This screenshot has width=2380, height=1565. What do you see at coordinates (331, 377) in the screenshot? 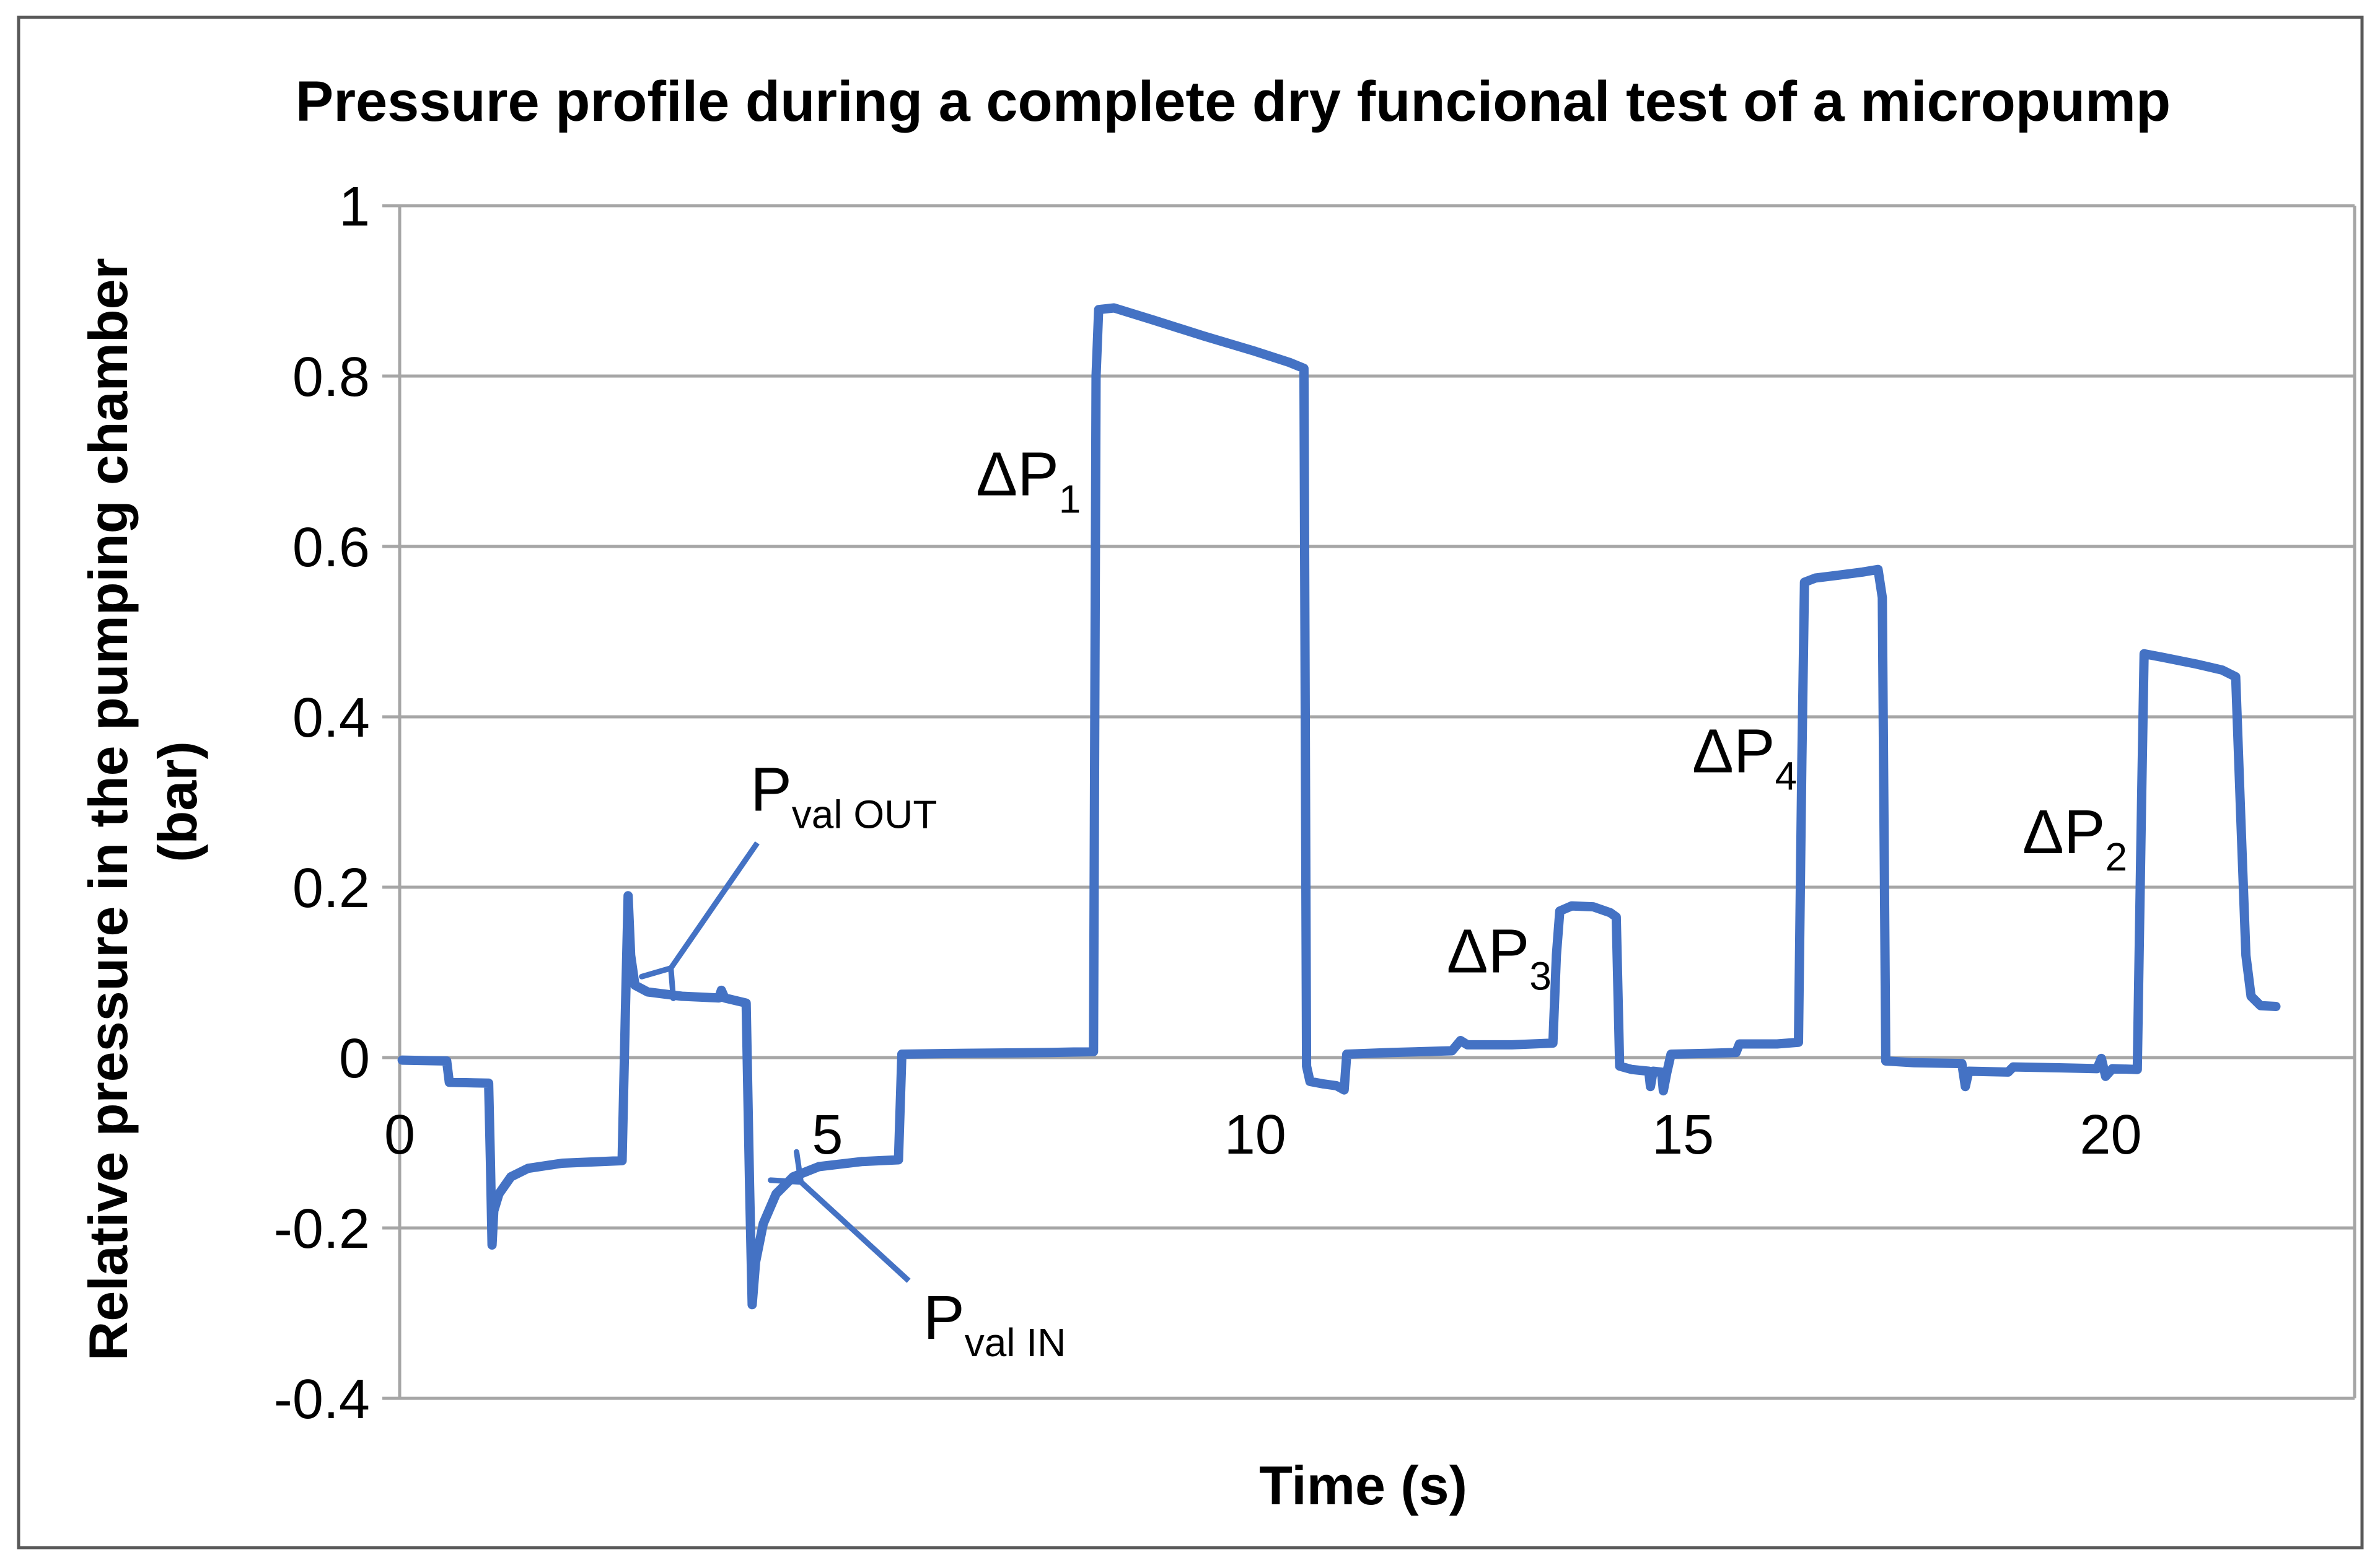
I see `y-tick-label: 0.8` at bounding box center [331, 377].